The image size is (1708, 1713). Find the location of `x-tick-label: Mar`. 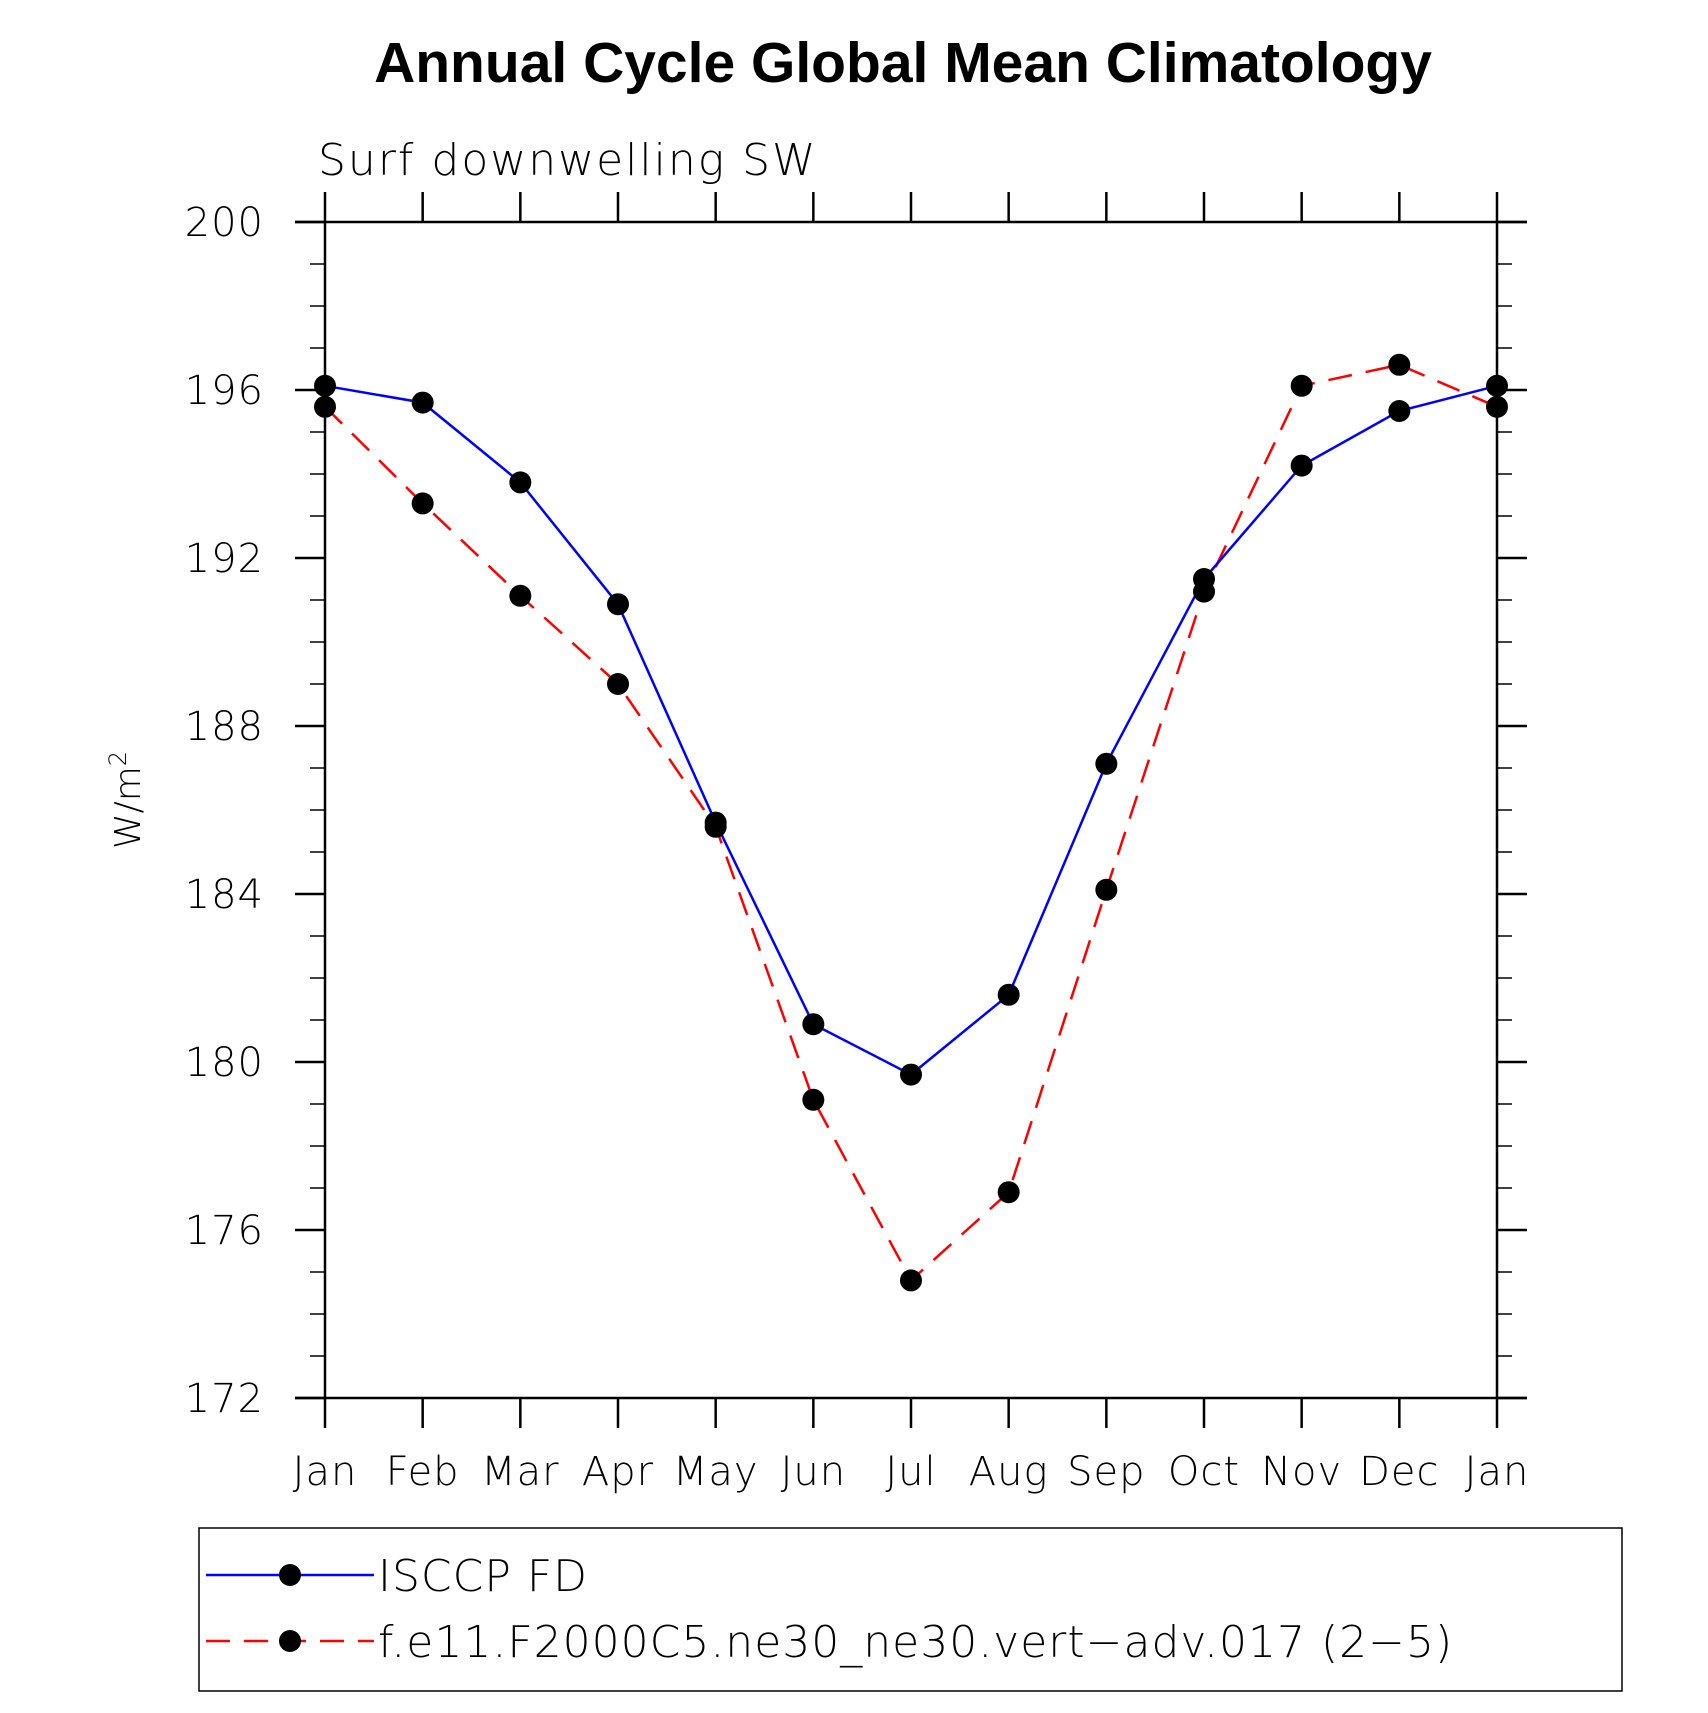

x-tick-label: Mar is located at coordinates (520, 1472).